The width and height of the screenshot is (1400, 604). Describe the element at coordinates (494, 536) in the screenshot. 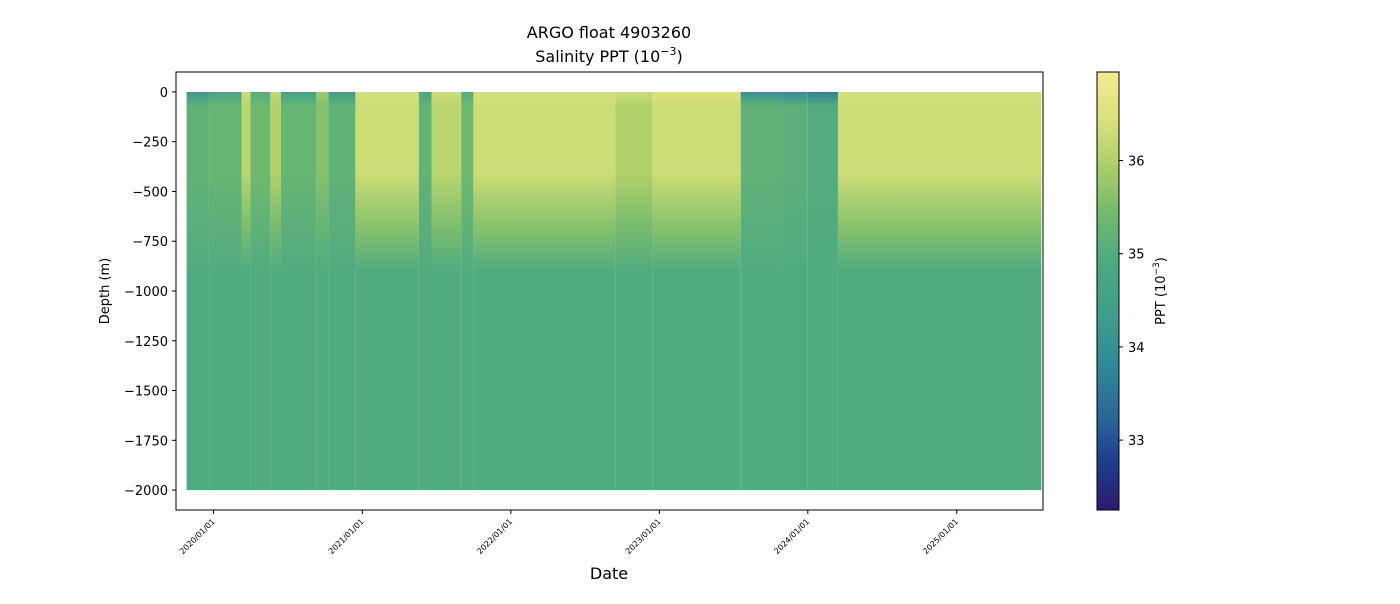

I see `x-tick-label: 2022/01/01` at that location.